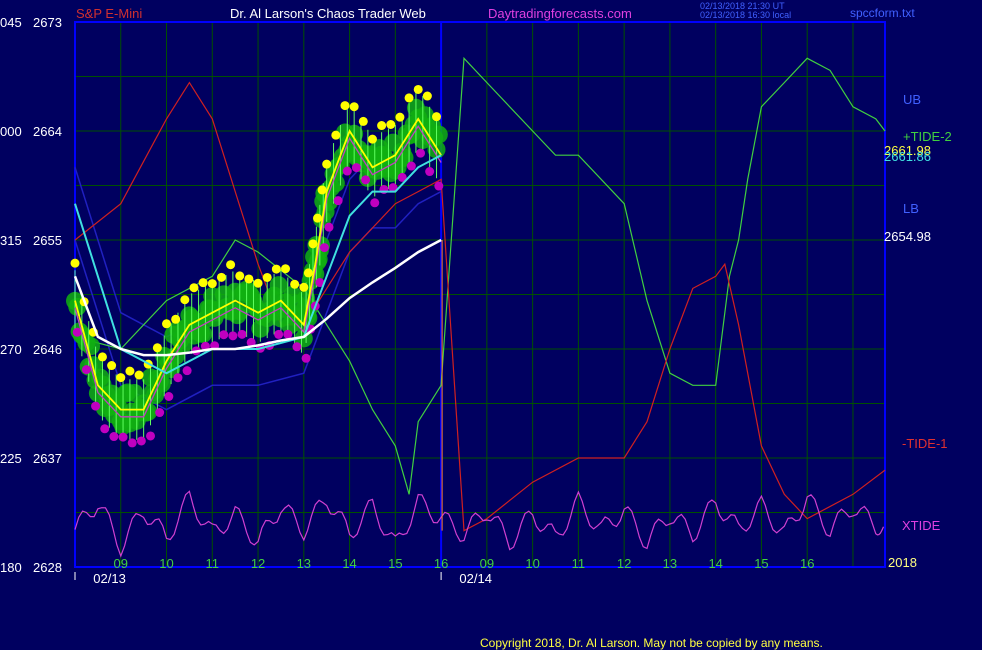  I want to click on x-tick-label: 14, so click(349, 563).